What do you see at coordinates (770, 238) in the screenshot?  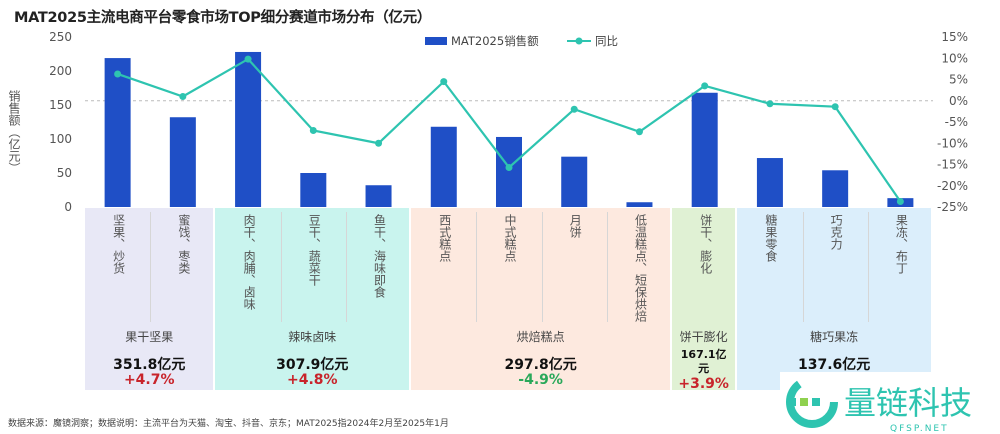 I see `x-tick-label: 糖果零食` at bounding box center [770, 238].